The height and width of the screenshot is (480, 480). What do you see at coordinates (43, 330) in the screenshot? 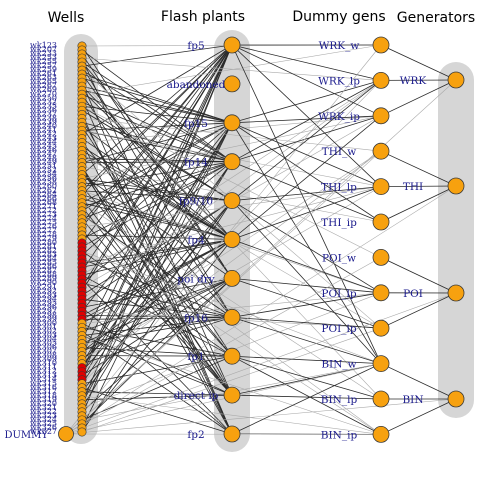
I see `well-label: wk302` at bounding box center [43, 330].